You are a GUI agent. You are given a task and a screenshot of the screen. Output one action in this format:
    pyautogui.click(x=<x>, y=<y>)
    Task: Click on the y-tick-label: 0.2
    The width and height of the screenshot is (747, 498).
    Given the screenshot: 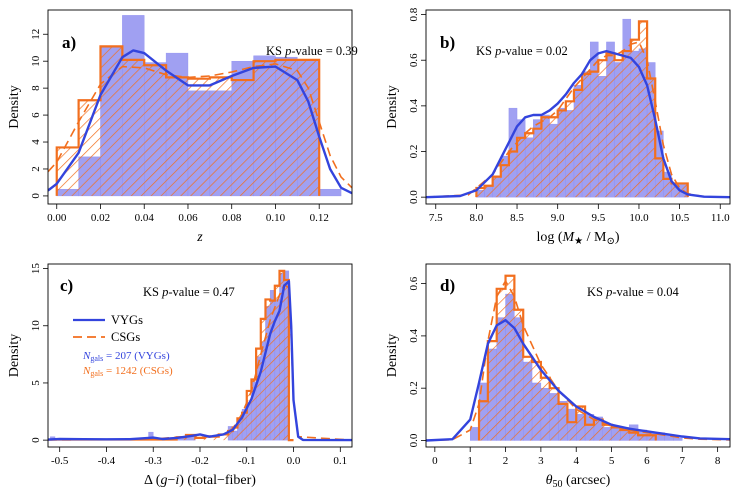 What is the action you would take?
    pyautogui.click(x=414, y=388)
    